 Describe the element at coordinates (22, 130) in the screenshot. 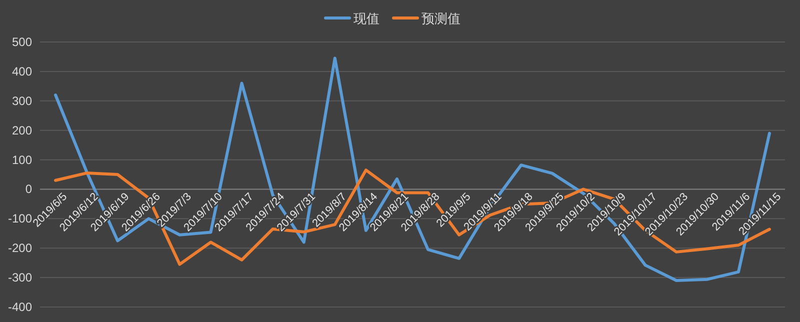

I see `y-tick-label: 200` at that location.